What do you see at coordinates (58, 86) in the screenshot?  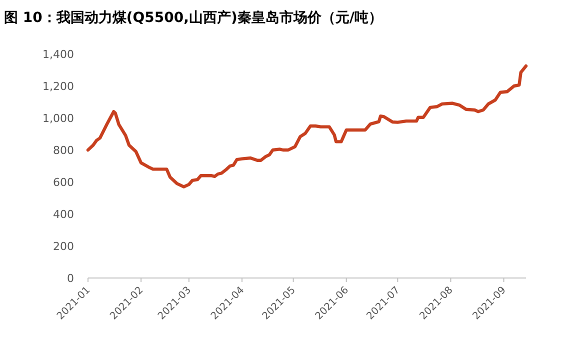 I see `y-tick-label: 1,200` at bounding box center [58, 86].